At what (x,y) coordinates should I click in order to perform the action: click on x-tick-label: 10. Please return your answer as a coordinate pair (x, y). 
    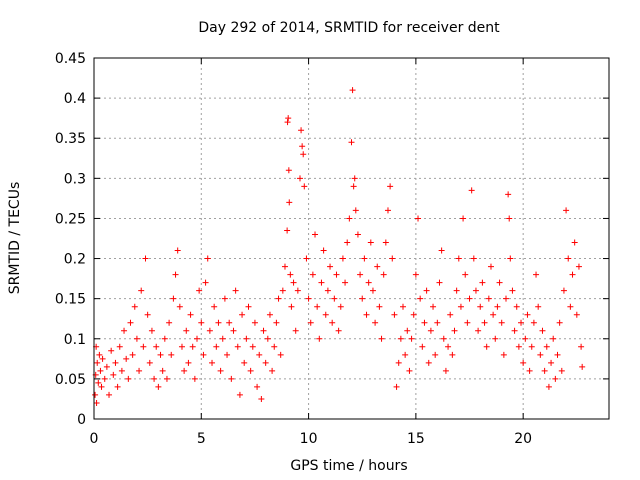
    Looking at the image, I should click on (309, 439).